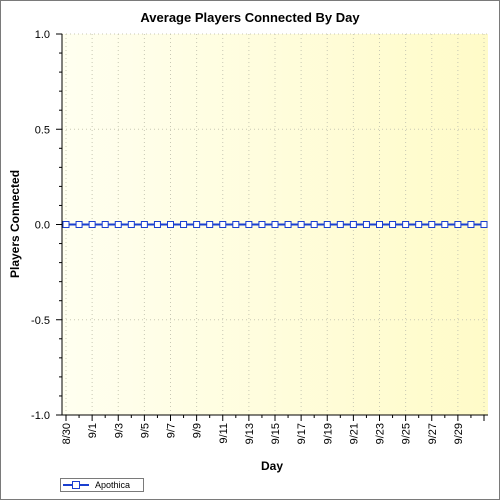 The height and width of the screenshot is (500, 500). I want to click on series-layer, so click(275, 224).